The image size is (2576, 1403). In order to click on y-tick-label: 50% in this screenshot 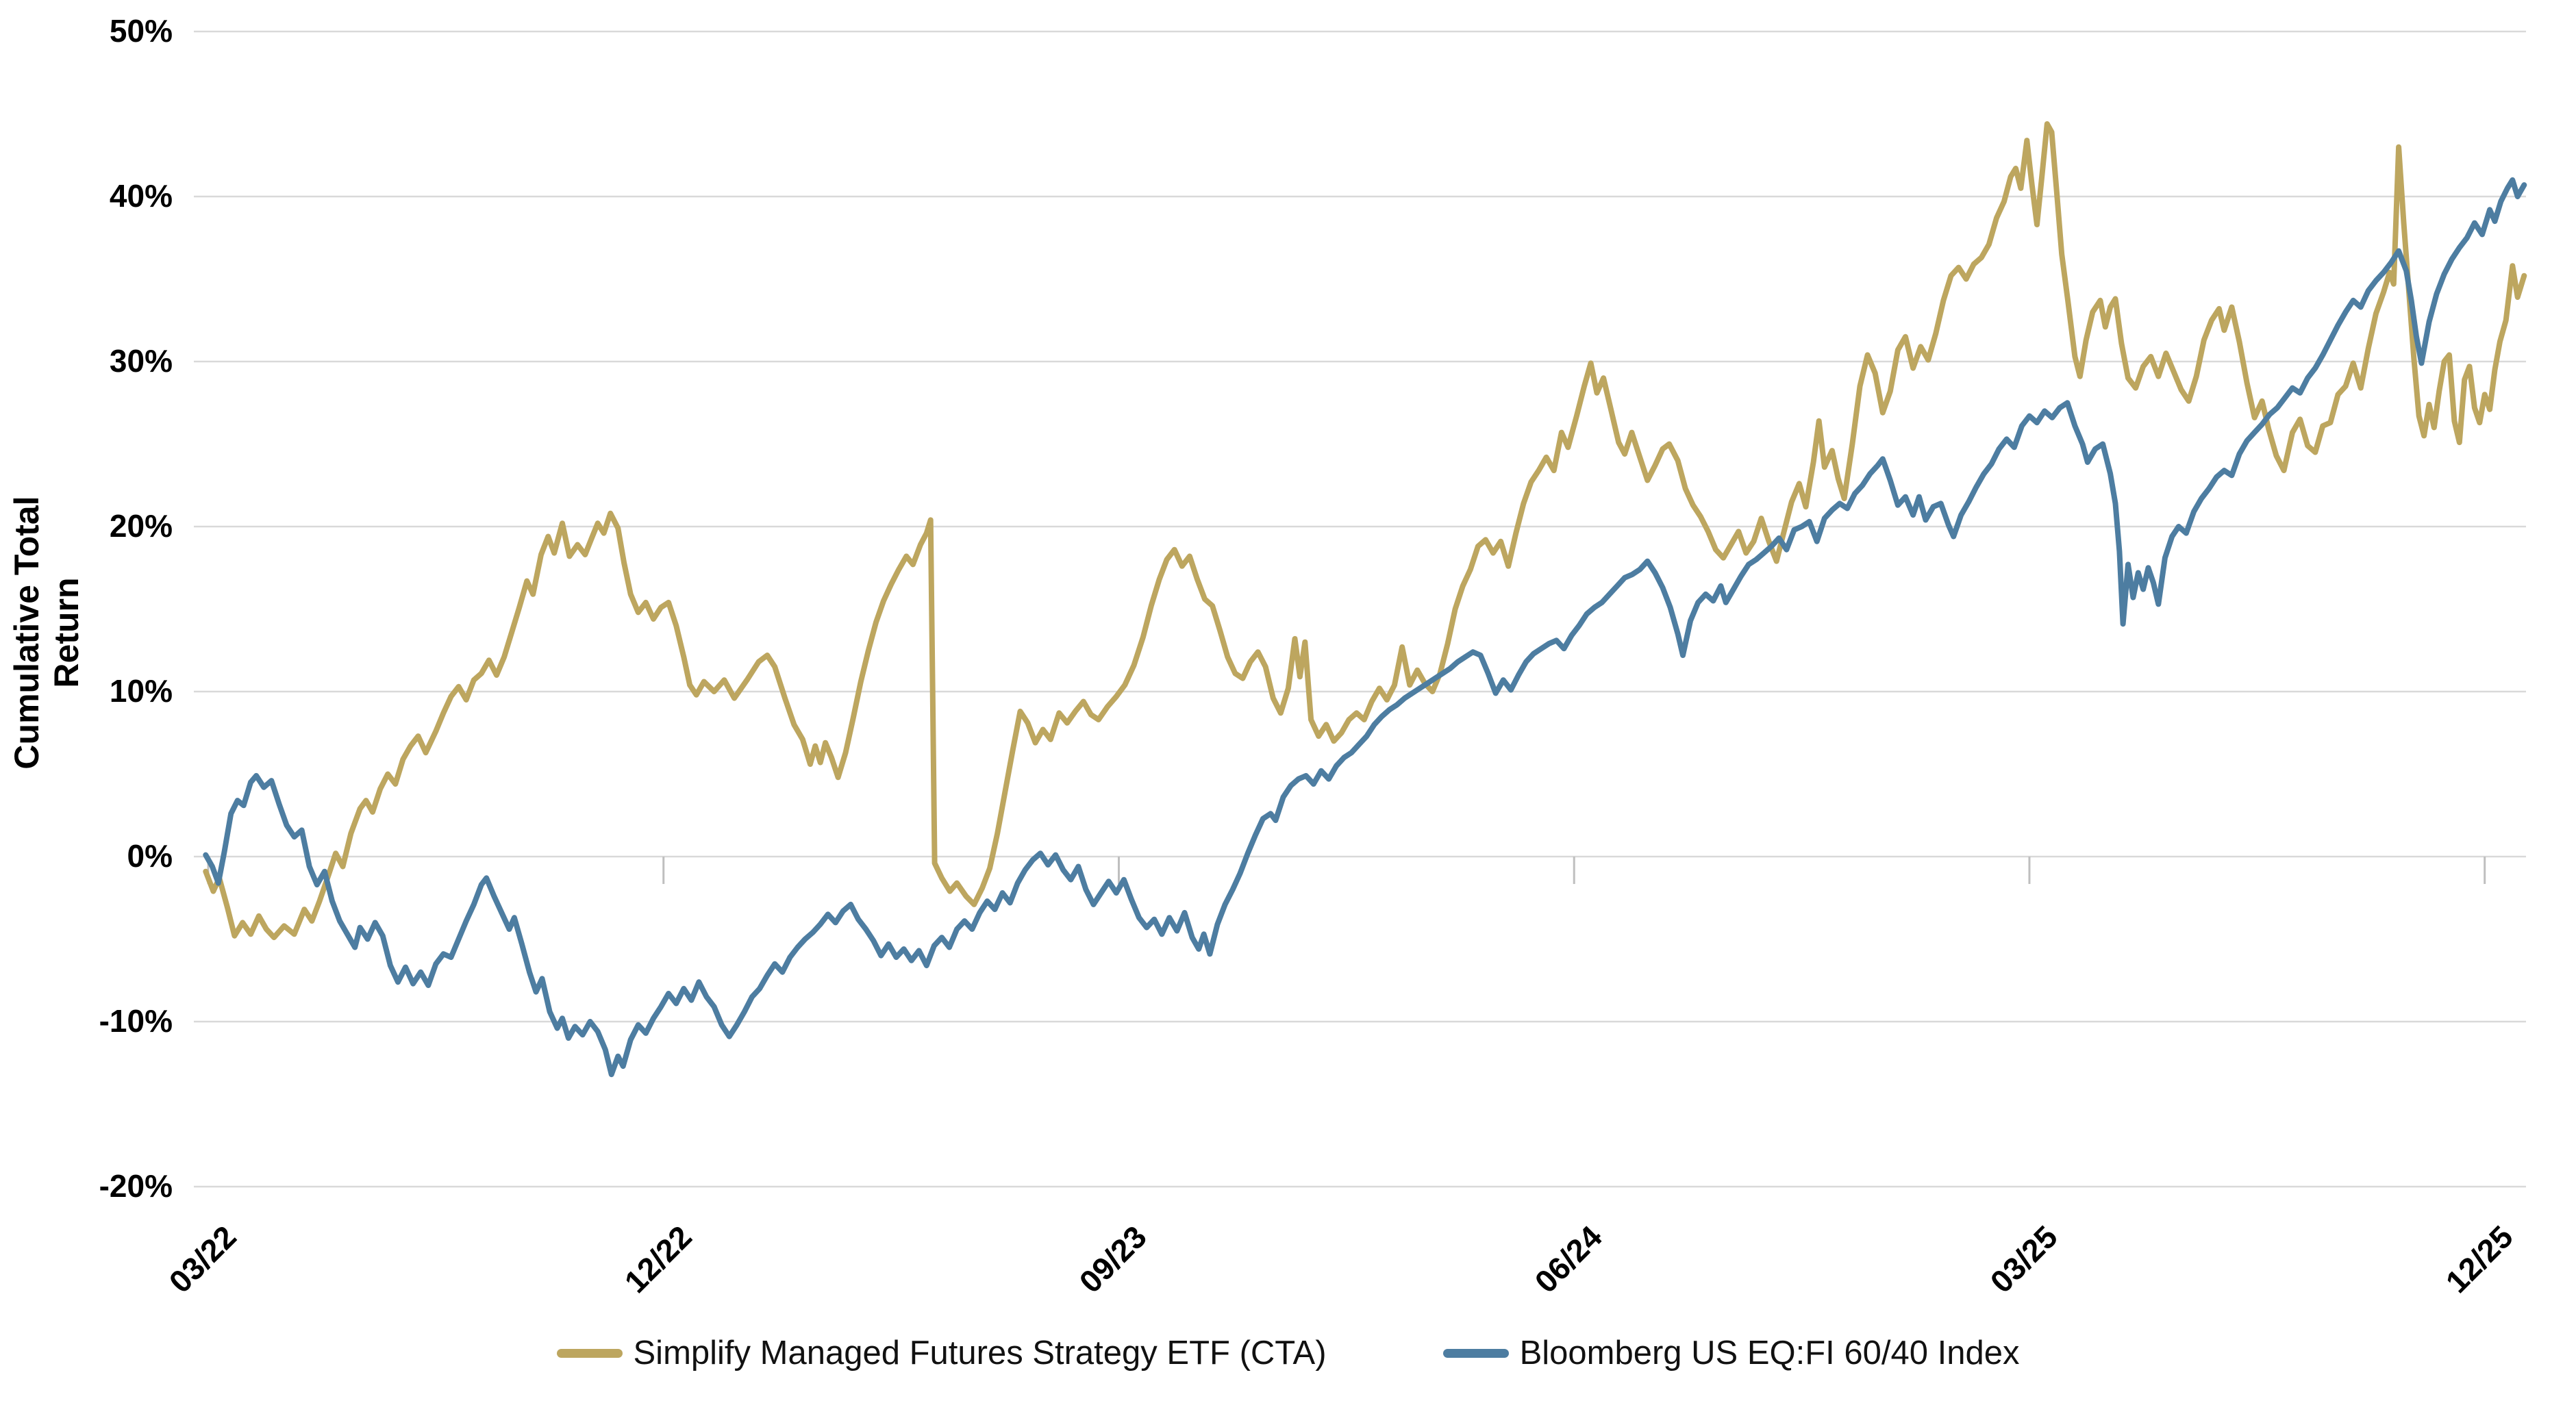, I will do `click(141, 31)`.